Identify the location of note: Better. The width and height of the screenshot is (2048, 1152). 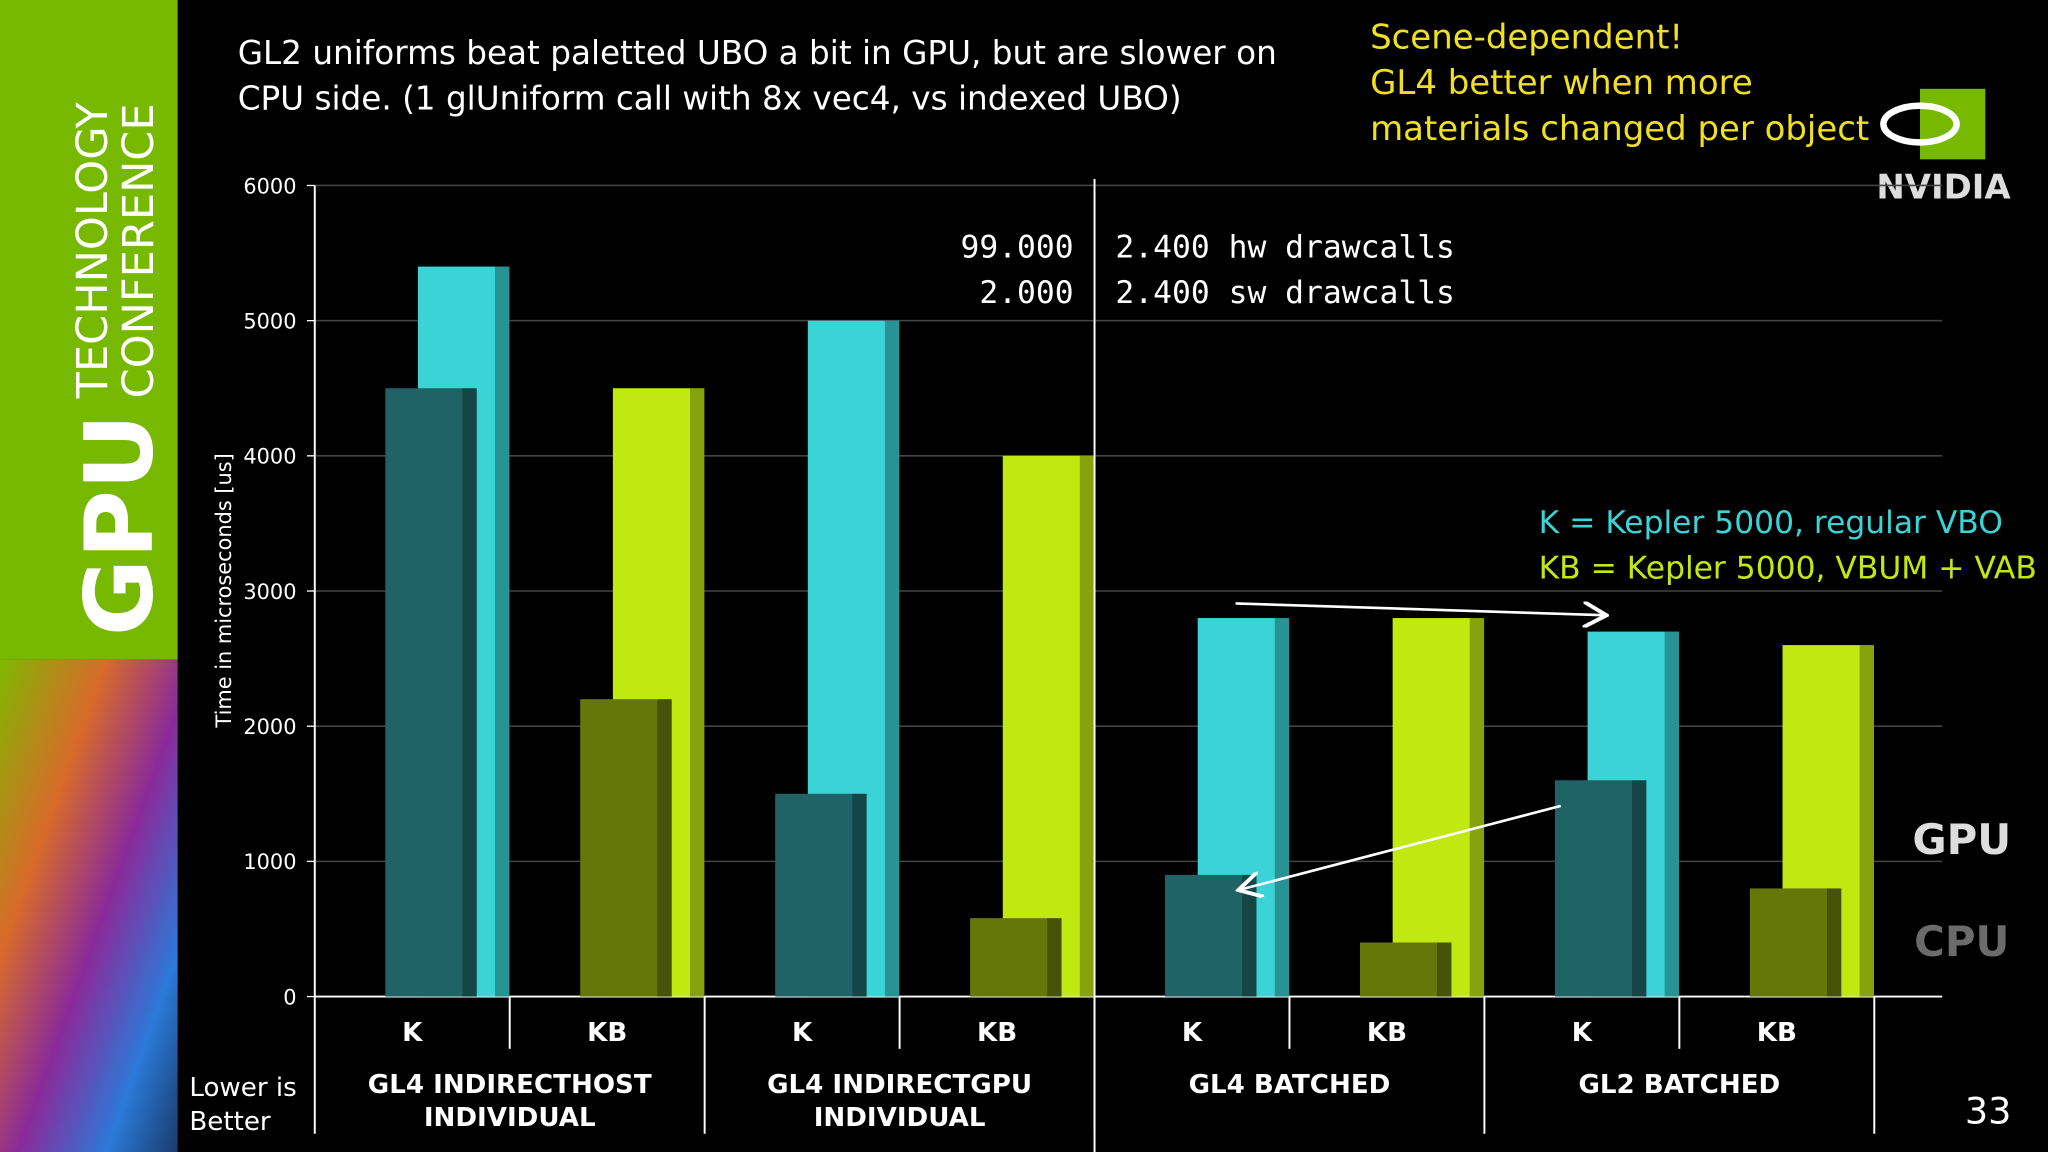
(230, 1122).